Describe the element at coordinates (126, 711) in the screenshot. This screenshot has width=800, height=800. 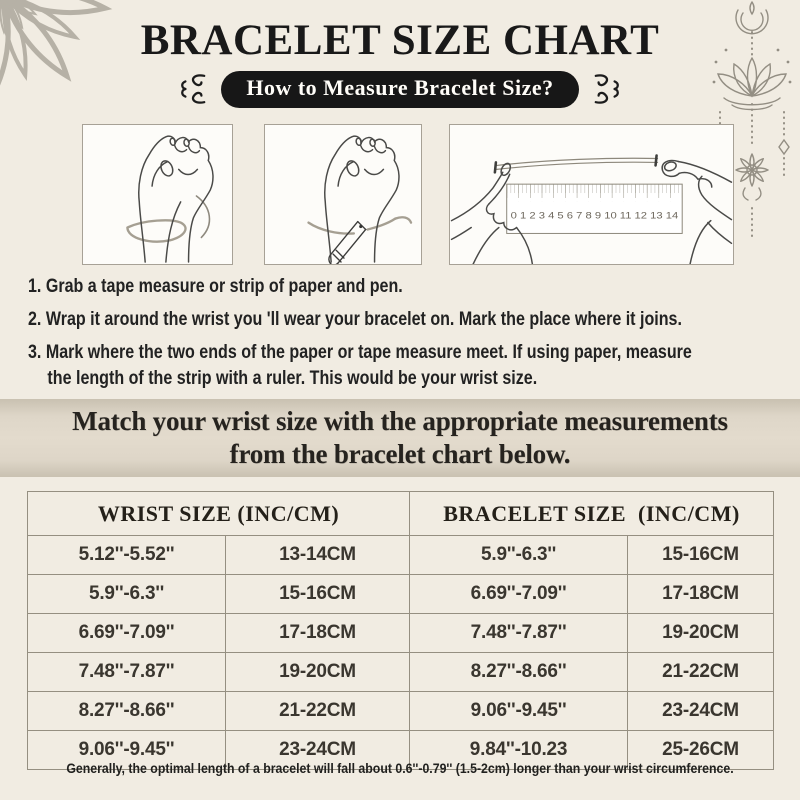
I see `wrist-inch-cell: 8.27''-8.66''` at that location.